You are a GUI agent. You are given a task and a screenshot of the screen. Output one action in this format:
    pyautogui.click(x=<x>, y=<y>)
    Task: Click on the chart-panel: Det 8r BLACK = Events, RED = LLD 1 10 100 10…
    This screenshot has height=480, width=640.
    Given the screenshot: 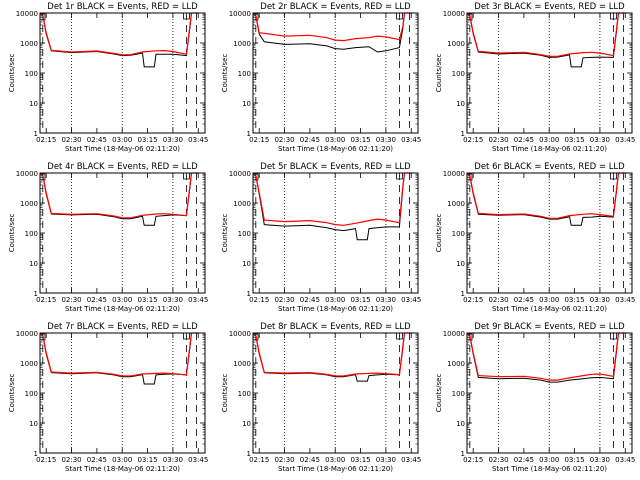 What is the action you would take?
    pyautogui.click(x=321, y=397)
    